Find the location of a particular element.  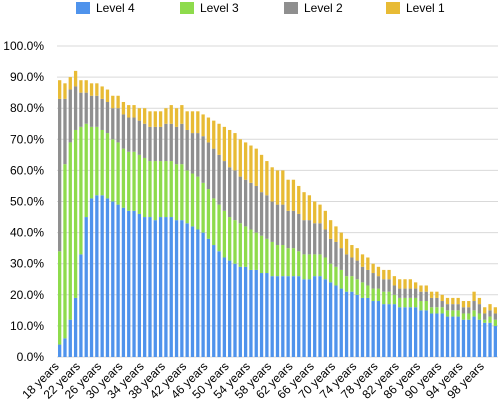

y-tick-label: 30.0% is located at coordinates (27, 264).